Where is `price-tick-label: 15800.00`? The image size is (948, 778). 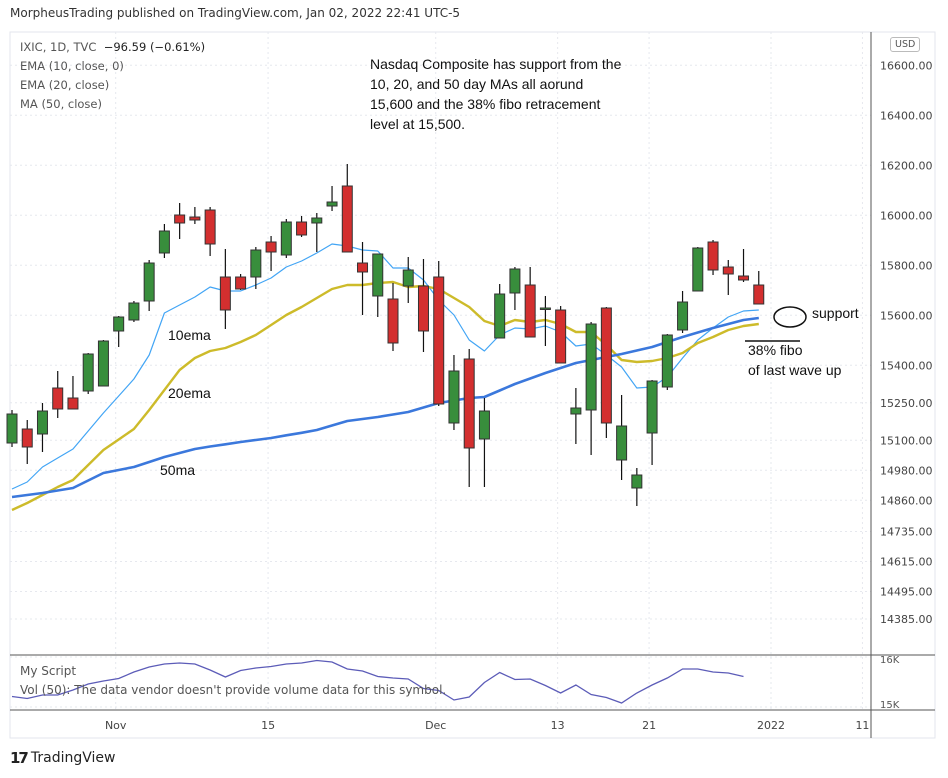
price-tick-label: 15800.00 is located at coordinates (906, 265).